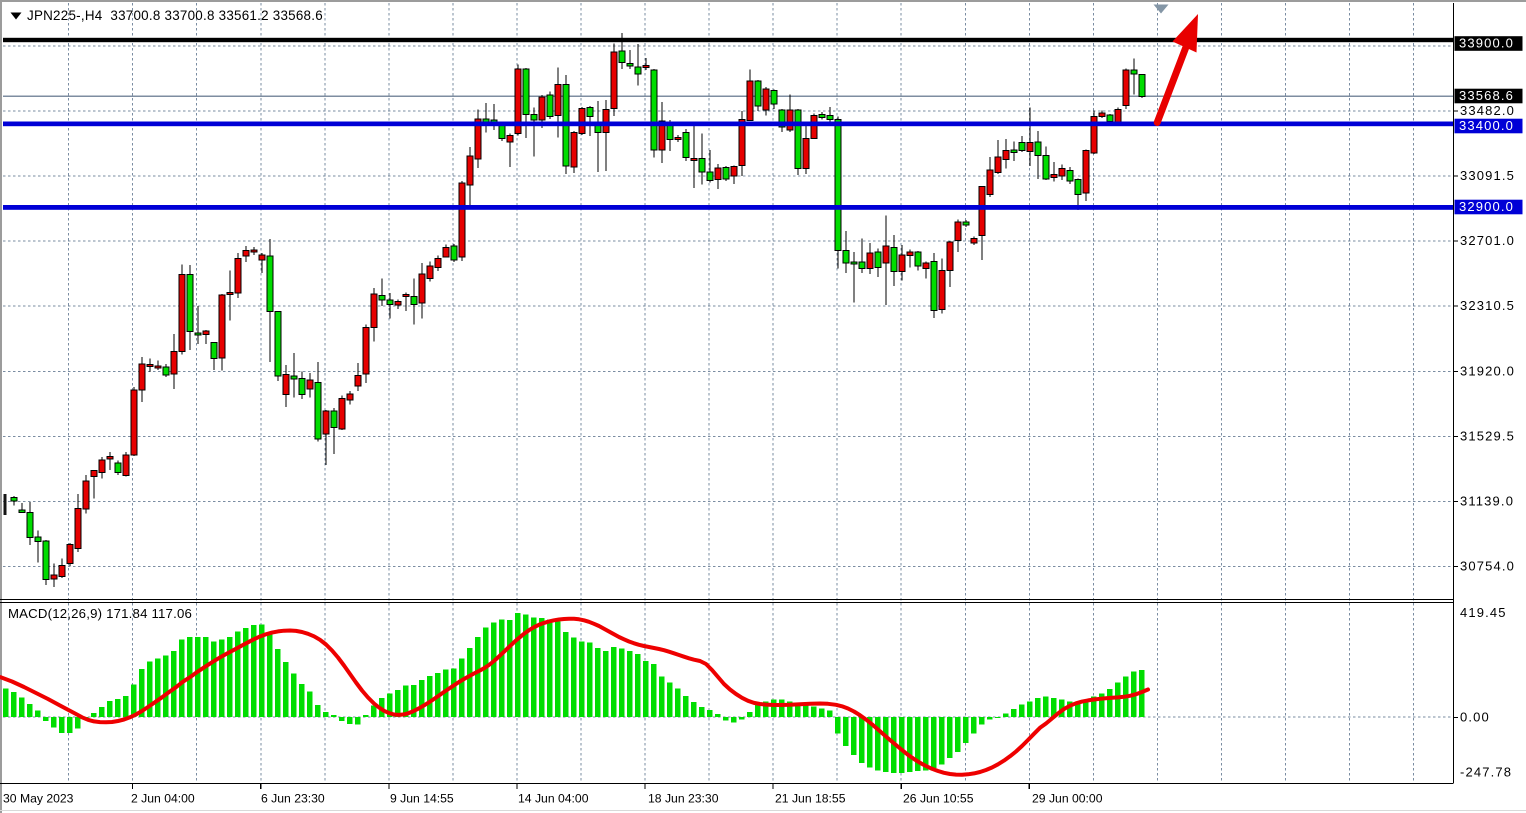 The height and width of the screenshot is (813, 1526). Describe the element at coordinates (1067, 799) in the screenshot. I see `svg-text: 29 Jun 00:00` at that location.